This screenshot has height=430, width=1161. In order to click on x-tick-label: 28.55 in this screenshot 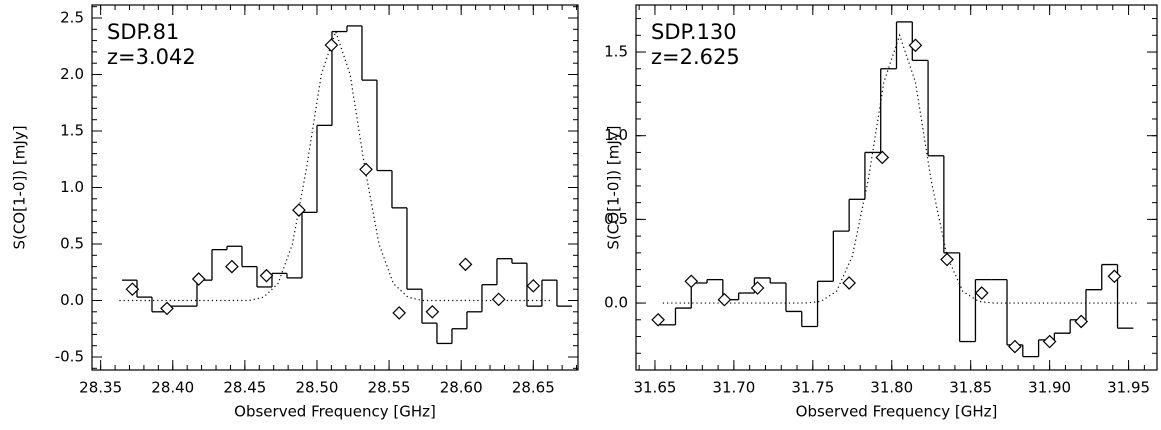, I will do `click(389, 388)`.